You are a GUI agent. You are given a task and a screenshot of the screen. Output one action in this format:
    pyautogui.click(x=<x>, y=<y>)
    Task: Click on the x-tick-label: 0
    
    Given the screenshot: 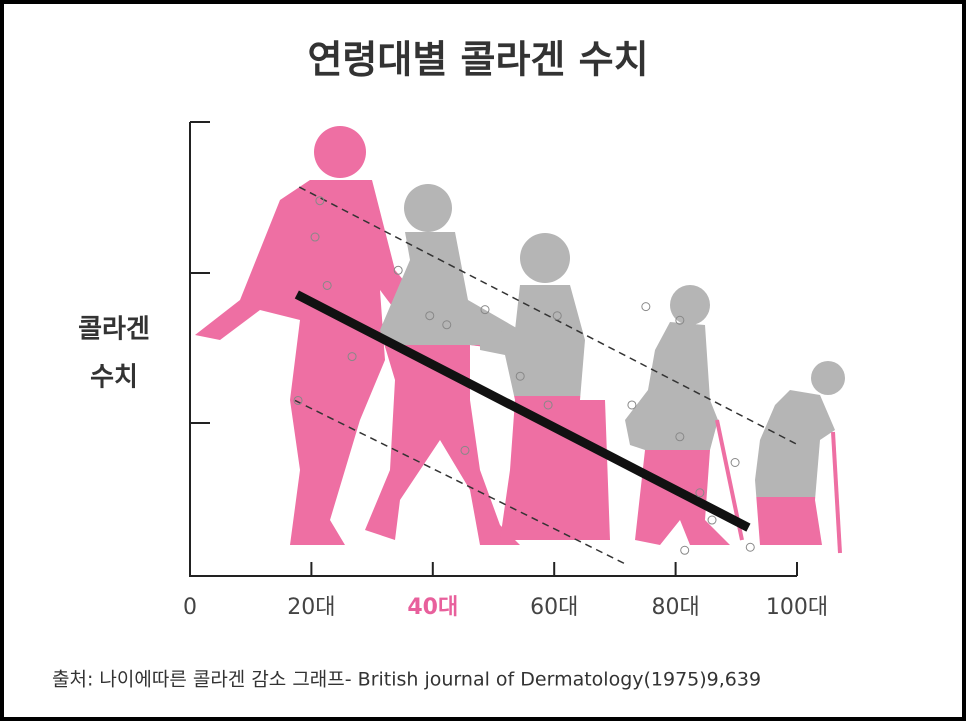 What is the action you would take?
    pyautogui.click(x=190, y=607)
    